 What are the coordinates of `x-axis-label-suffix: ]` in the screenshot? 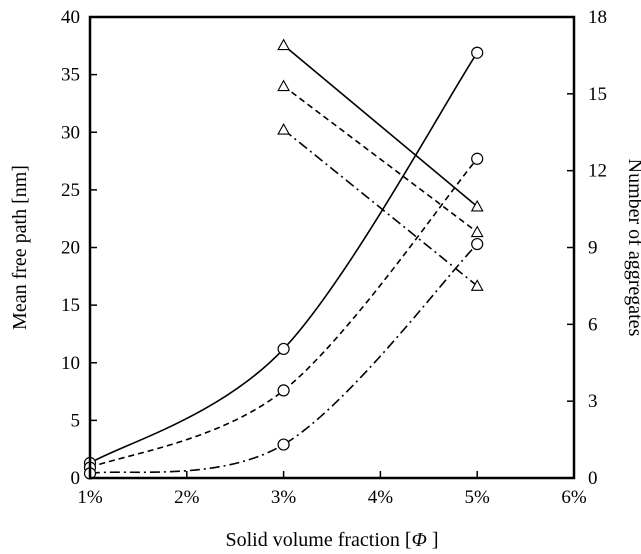 It's located at (433, 540).